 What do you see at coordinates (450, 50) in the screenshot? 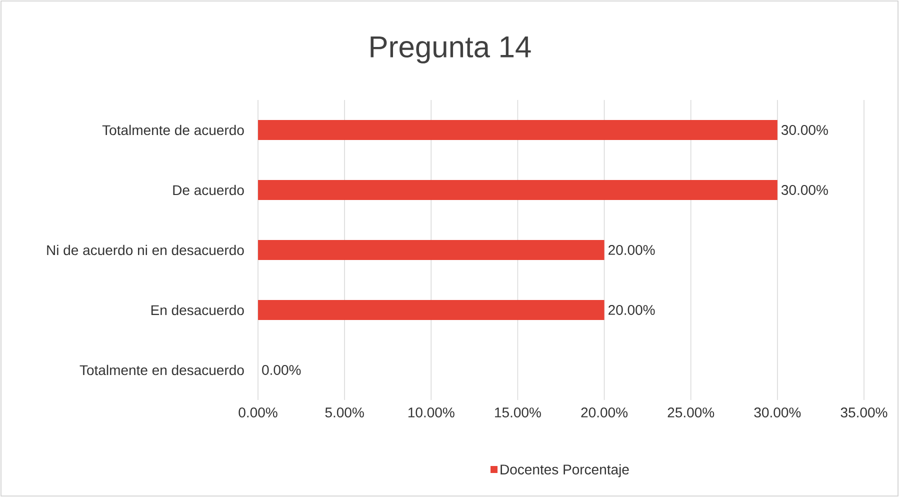
I see `chart-title: Pregunta 14` at bounding box center [450, 50].